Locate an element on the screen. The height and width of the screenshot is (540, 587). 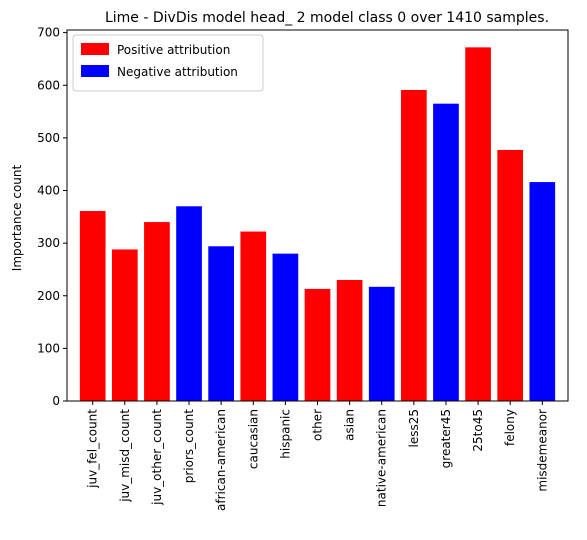
bar-caucasian is located at coordinates (253, 316).